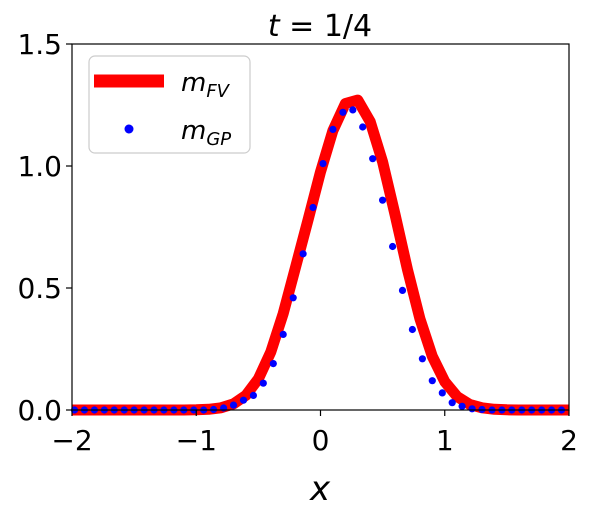 This screenshot has height=518, width=589. What do you see at coordinates (196, 440) in the screenshot?
I see `x-tick-label: −1` at bounding box center [196, 440].